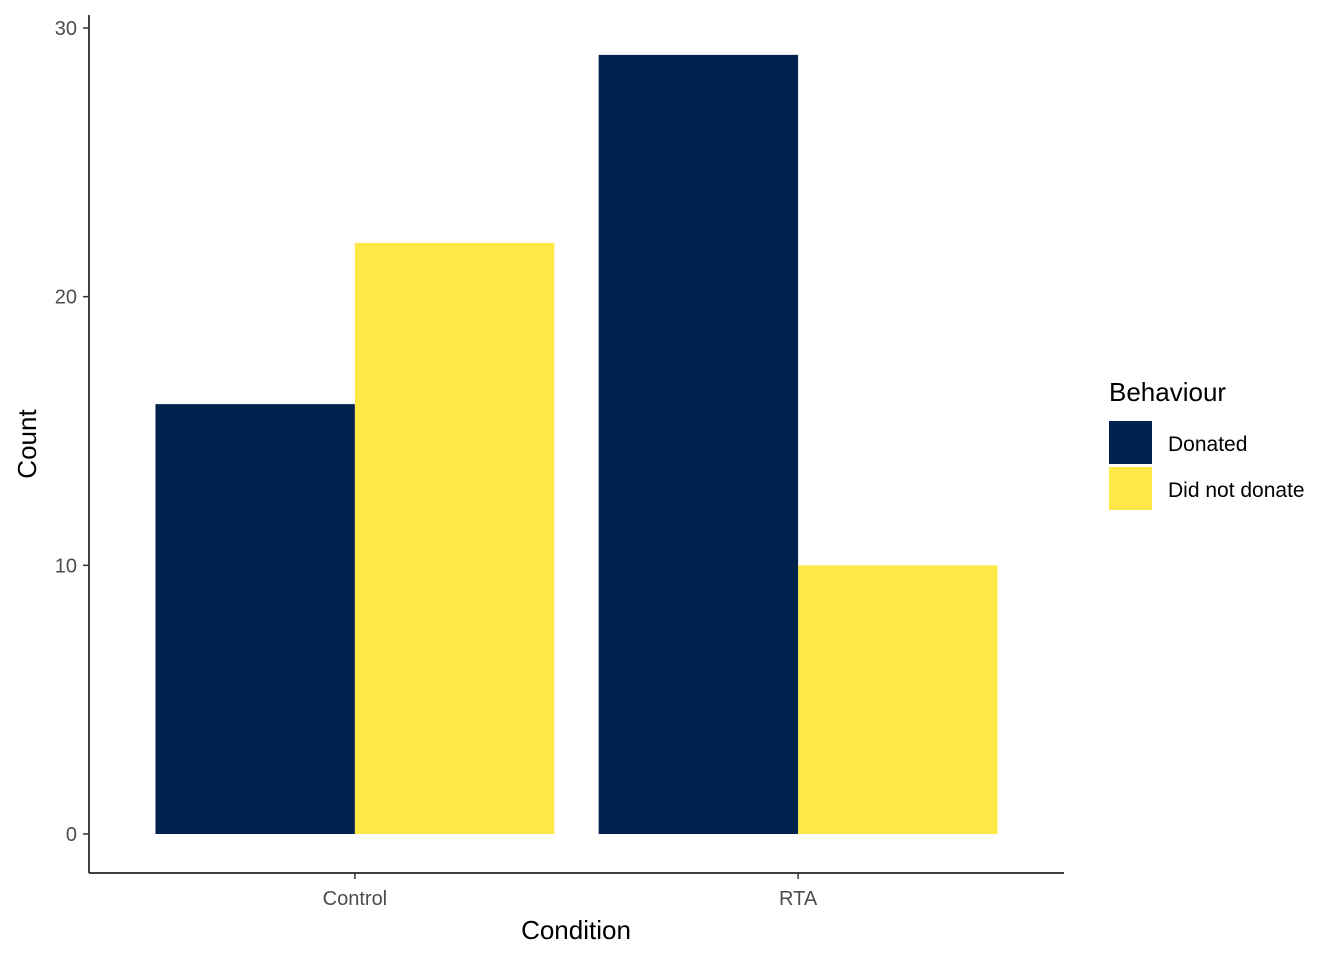 The width and height of the screenshot is (1344, 960). Describe the element at coordinates (71, 835) in the screenshot. I see `y-tick-label: 0` at that location.